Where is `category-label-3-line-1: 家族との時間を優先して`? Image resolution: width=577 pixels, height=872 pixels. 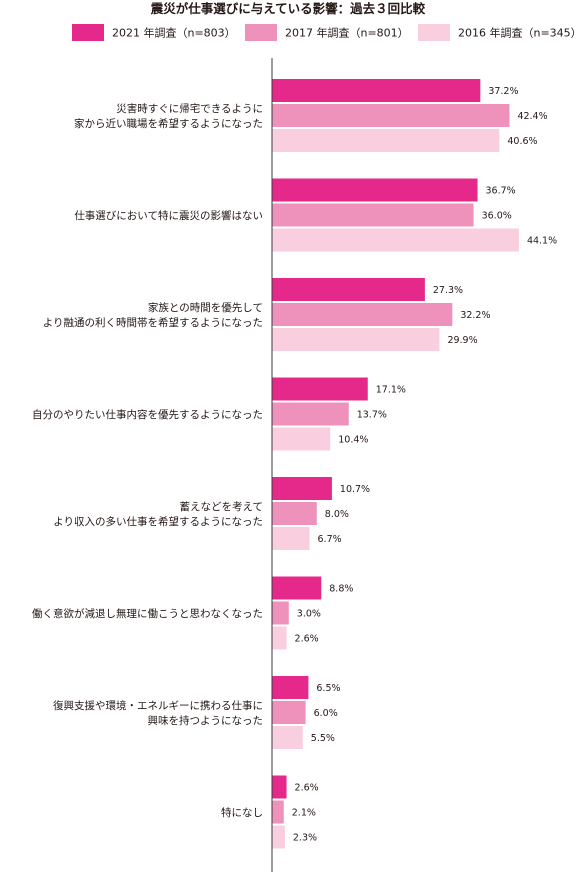 category-label-3-line-1: 家族との時間を優先して is located at coordinates (205, 307).